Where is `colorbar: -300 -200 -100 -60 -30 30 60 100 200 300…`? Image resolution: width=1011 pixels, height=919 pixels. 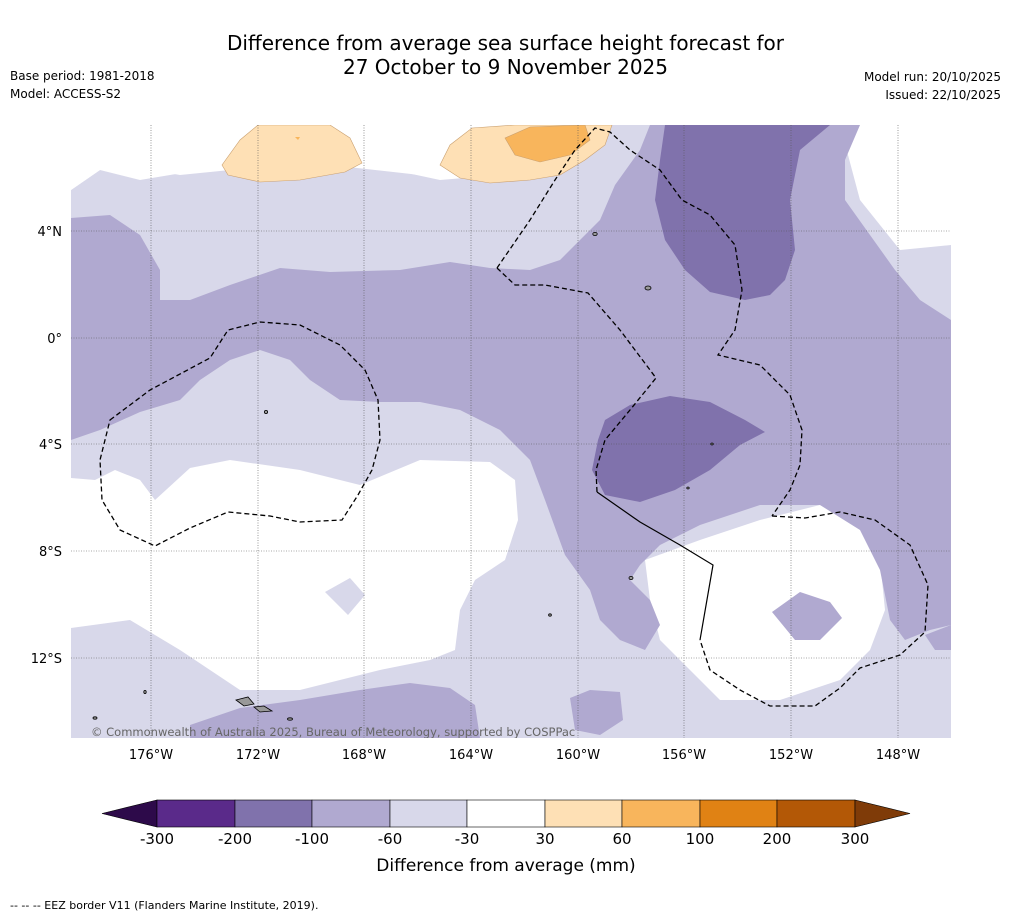
colorbar: -300 -200 -100 -60 -30 30 60 100 200 300… is located at coordinates (506, 837).